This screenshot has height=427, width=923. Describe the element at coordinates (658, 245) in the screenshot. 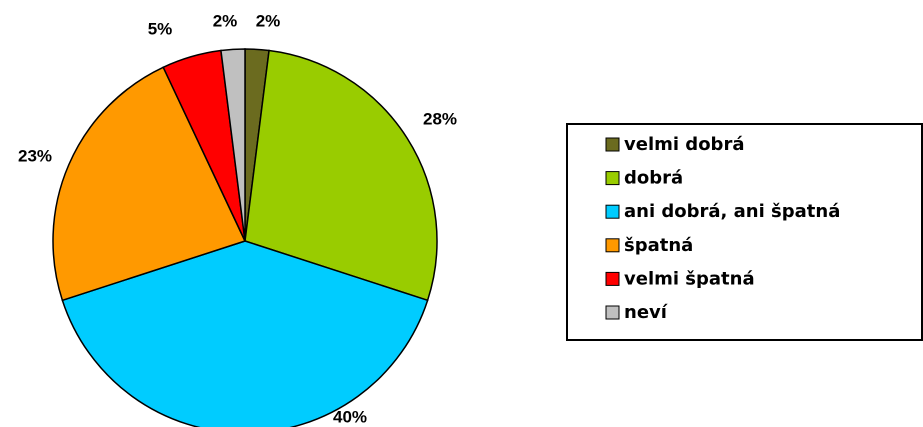

I see `legend-label: špatná` at that location.